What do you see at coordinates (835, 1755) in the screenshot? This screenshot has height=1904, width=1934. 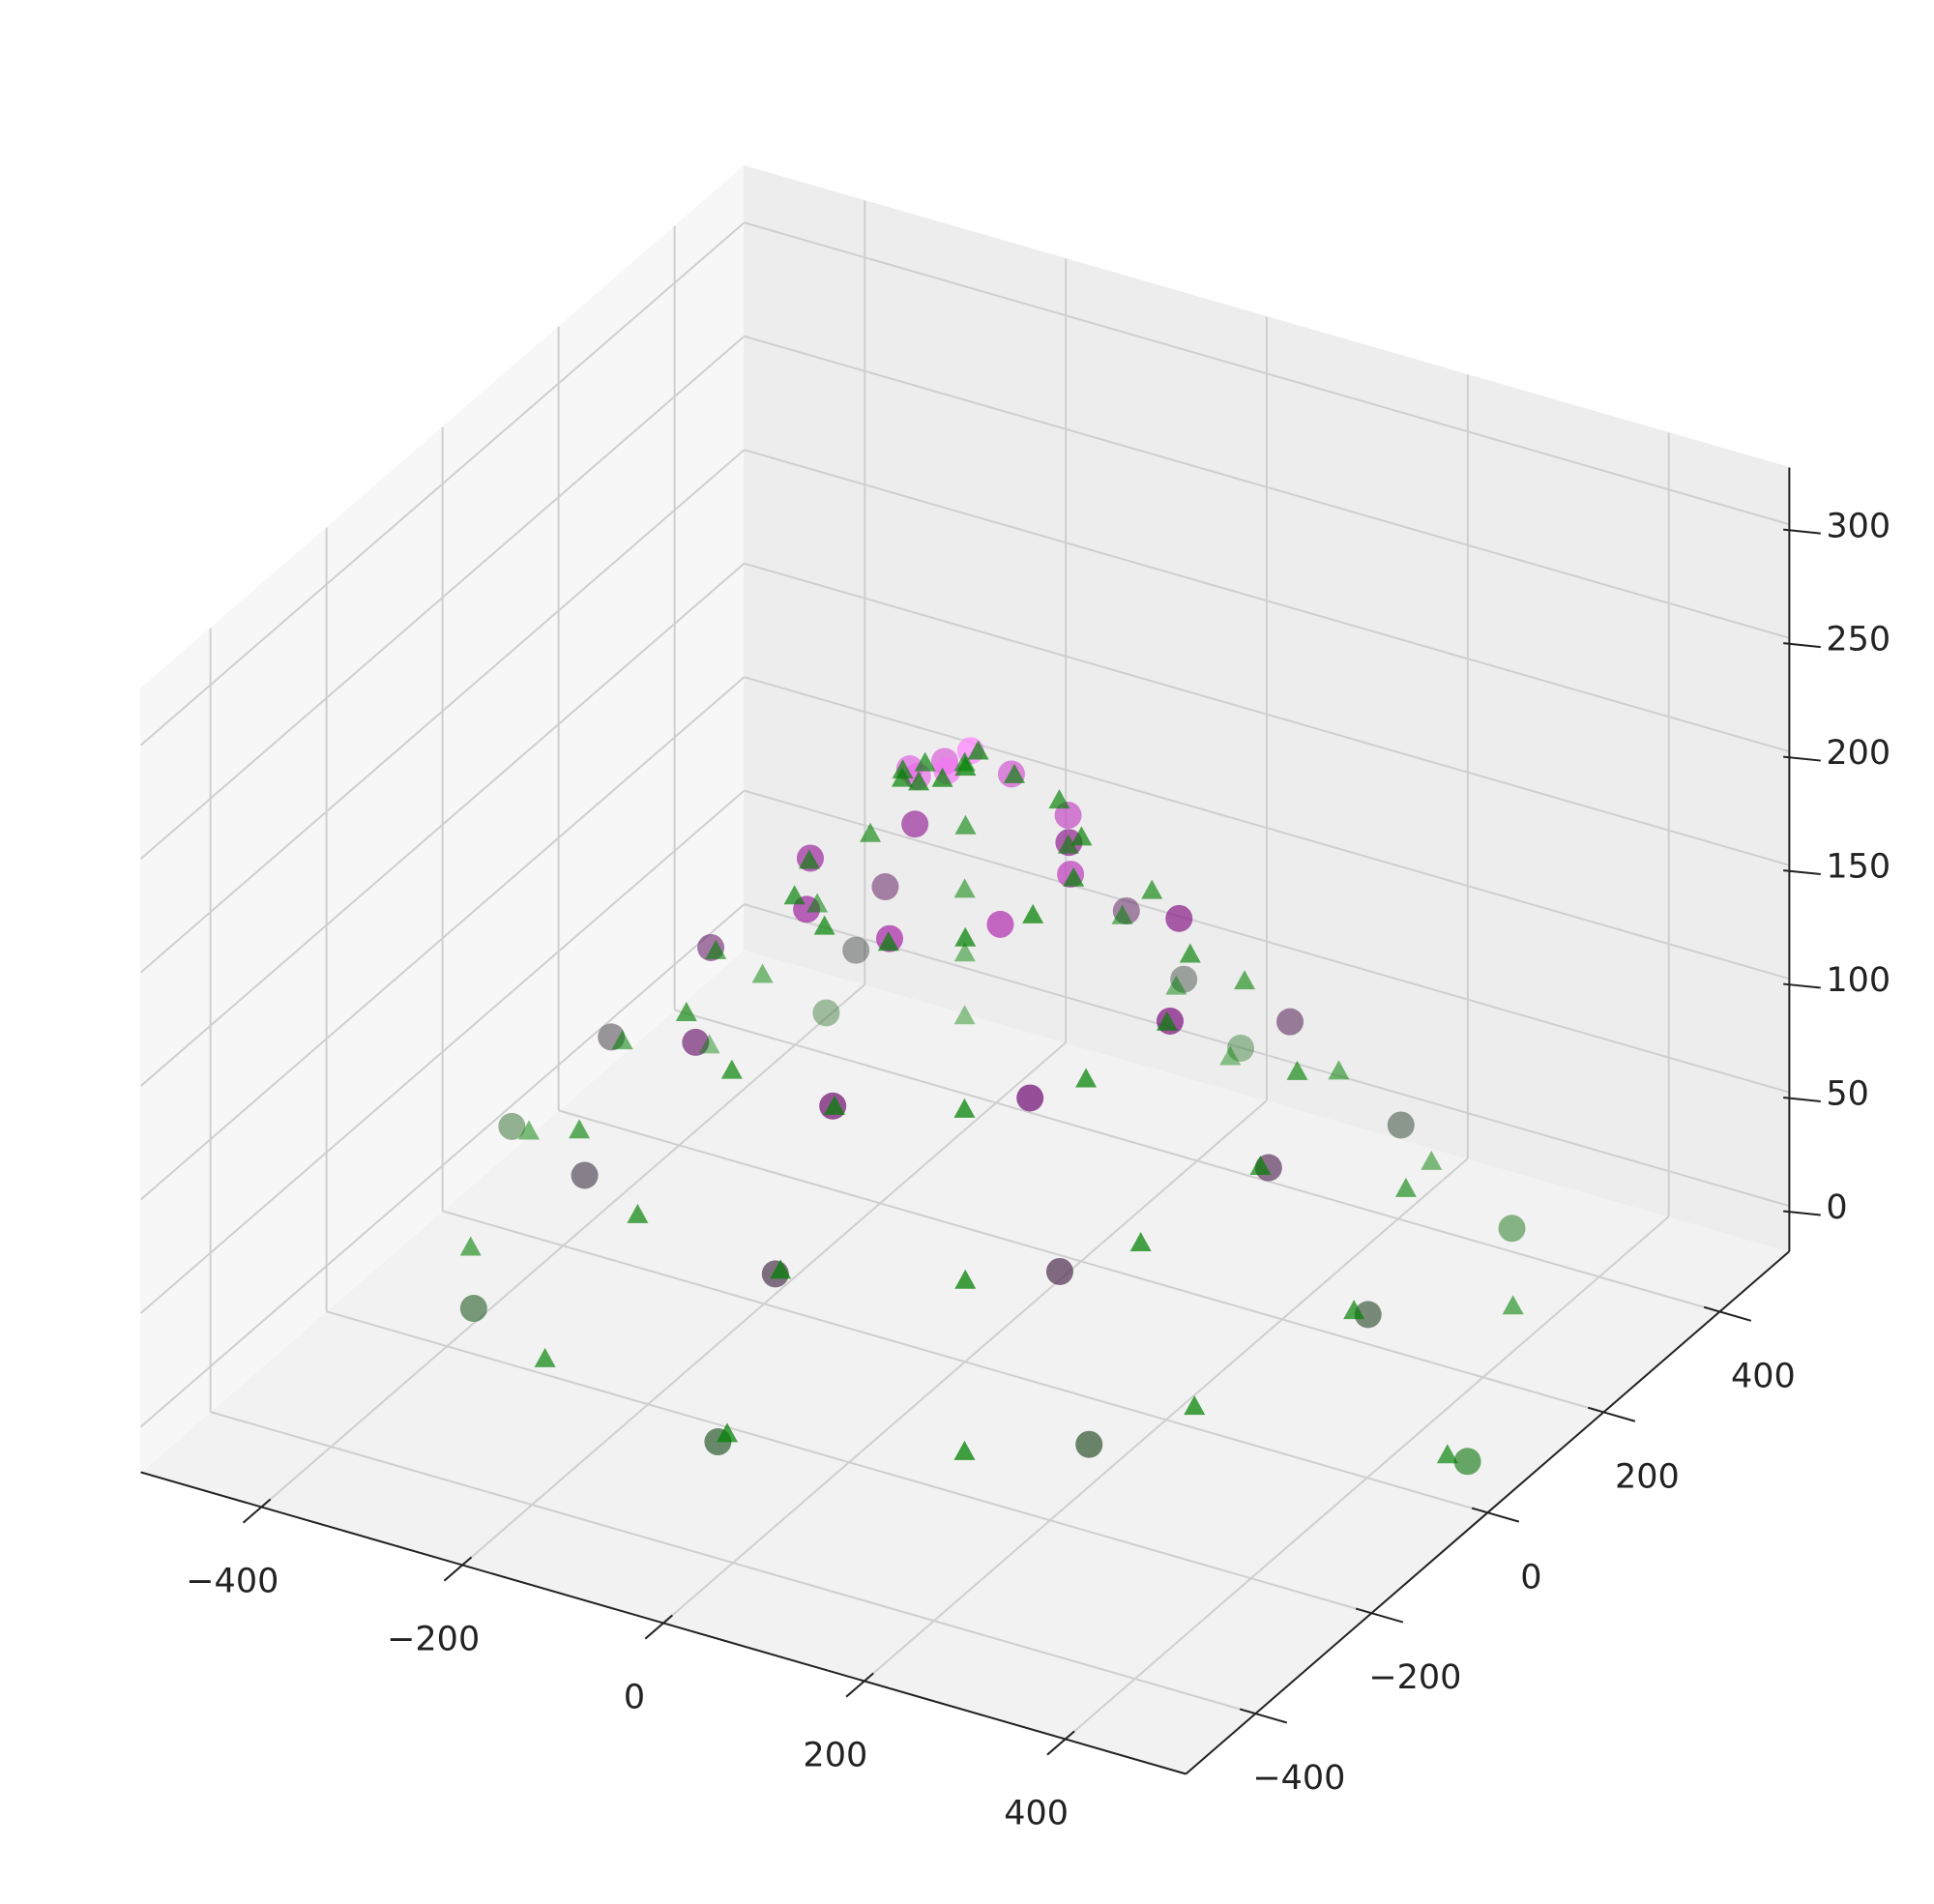 I see `x-tick-label: 200` at bounding box center [835, 1755].